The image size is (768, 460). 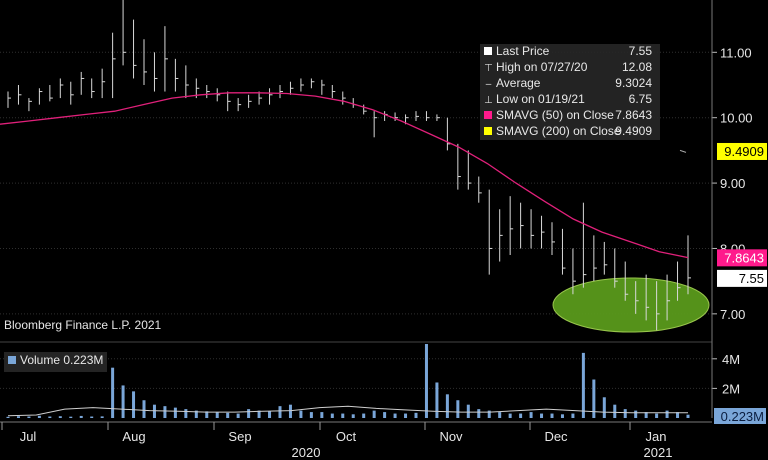 What do you see at coordinates (62, 360) in the screenshot?
I see `volume-legend-label: Volume 0.223M` at bounding box center [62, 360].